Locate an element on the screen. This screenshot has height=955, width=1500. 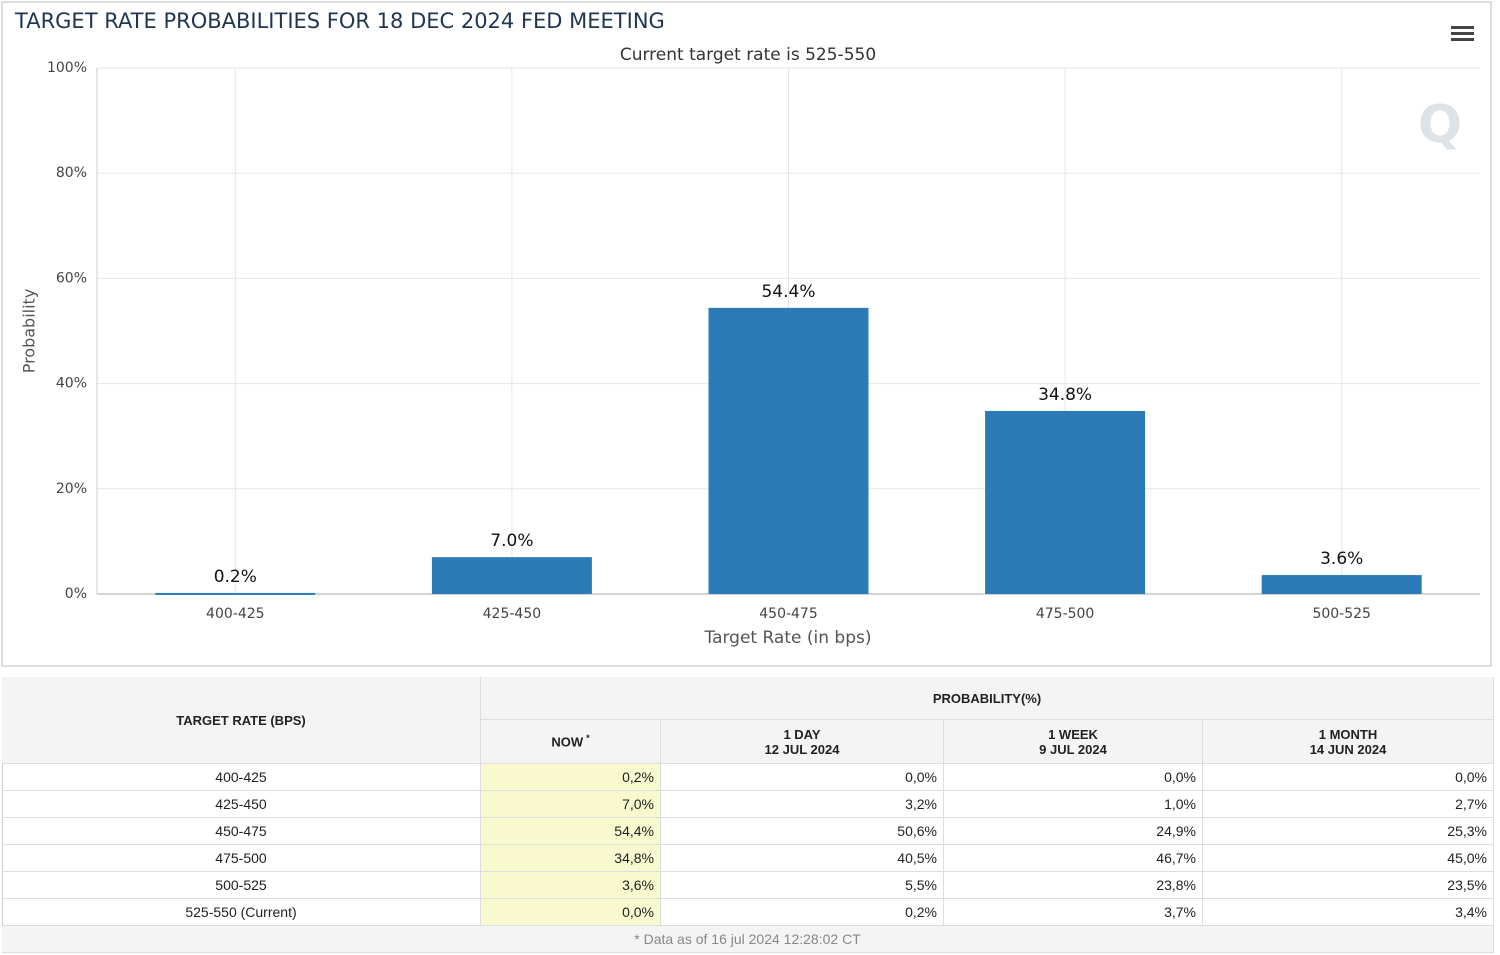
value-cell: 23,8% is located at coordinates (1073, 885).